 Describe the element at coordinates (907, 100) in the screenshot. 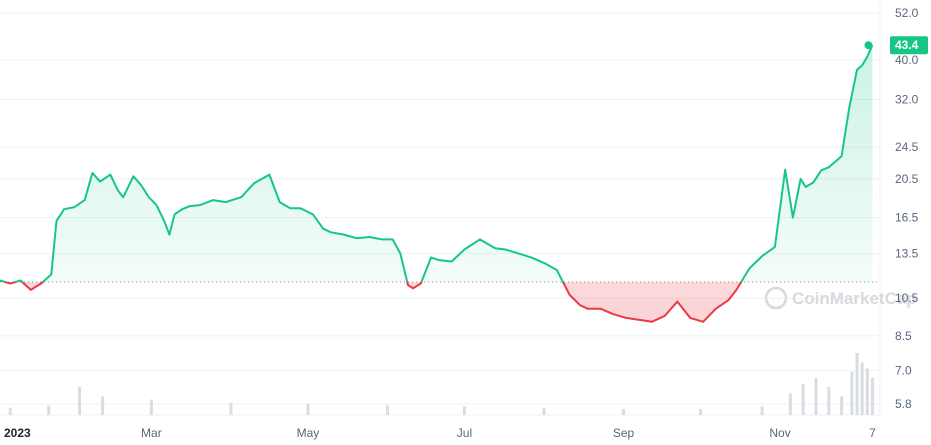

I see `y-tick-label: 32.0` at that location.